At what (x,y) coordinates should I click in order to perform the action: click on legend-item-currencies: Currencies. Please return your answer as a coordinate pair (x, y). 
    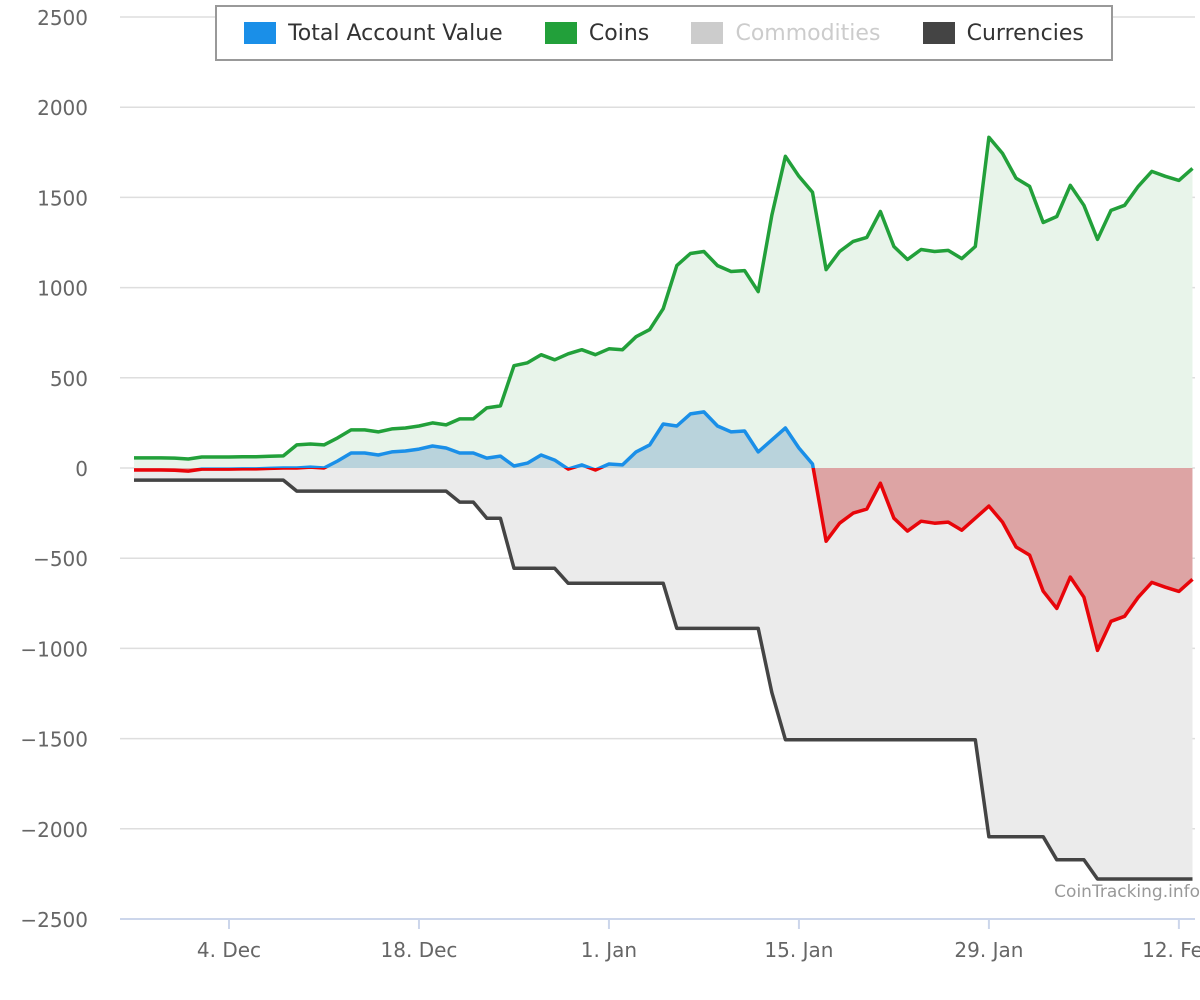
    Looking at the image, I should click on (1003, 33).